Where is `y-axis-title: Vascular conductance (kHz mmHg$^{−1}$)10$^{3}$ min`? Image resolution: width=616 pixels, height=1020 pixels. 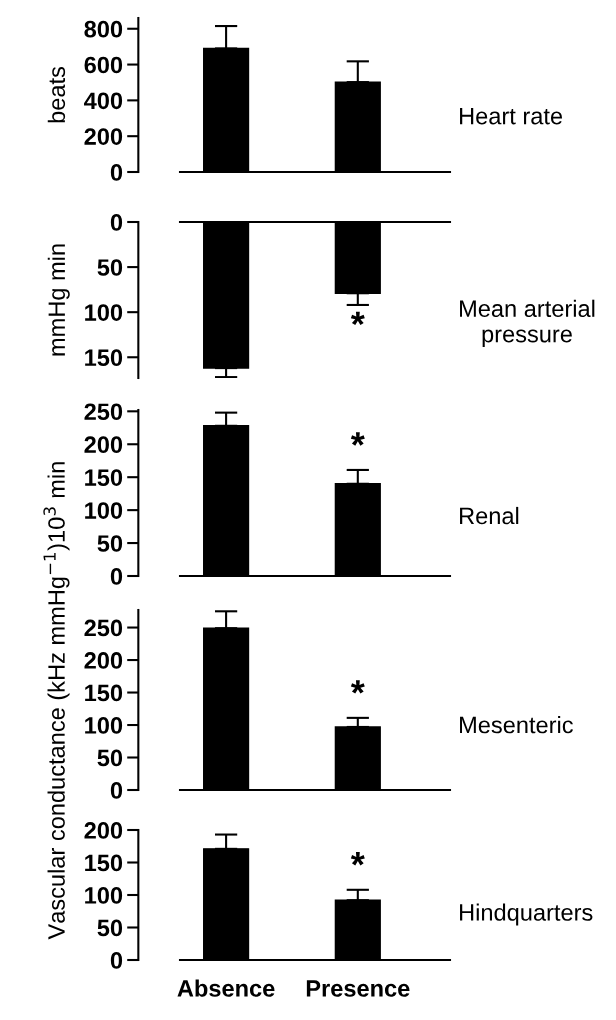 y-axis-title: Vascular conductance (kHz mmHg$^{−1}$)10$^{3}$ min is located at coordinates (56, 701).